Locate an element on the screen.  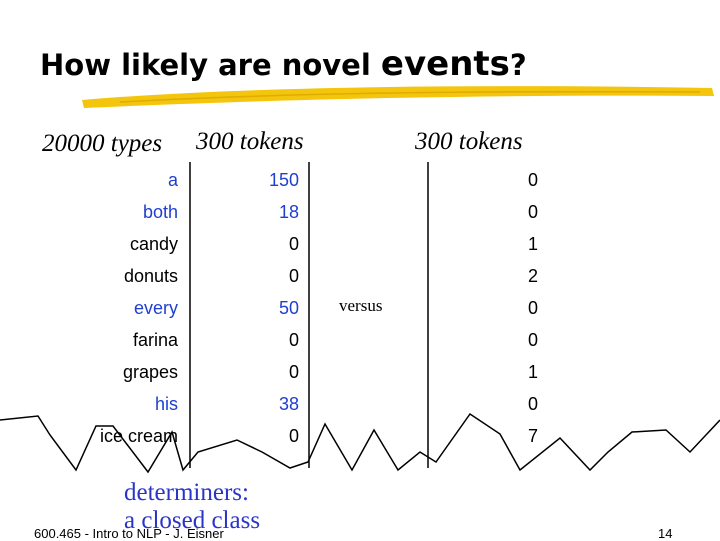
title-part1: How likely are novel is located at coordinates (210, 65).